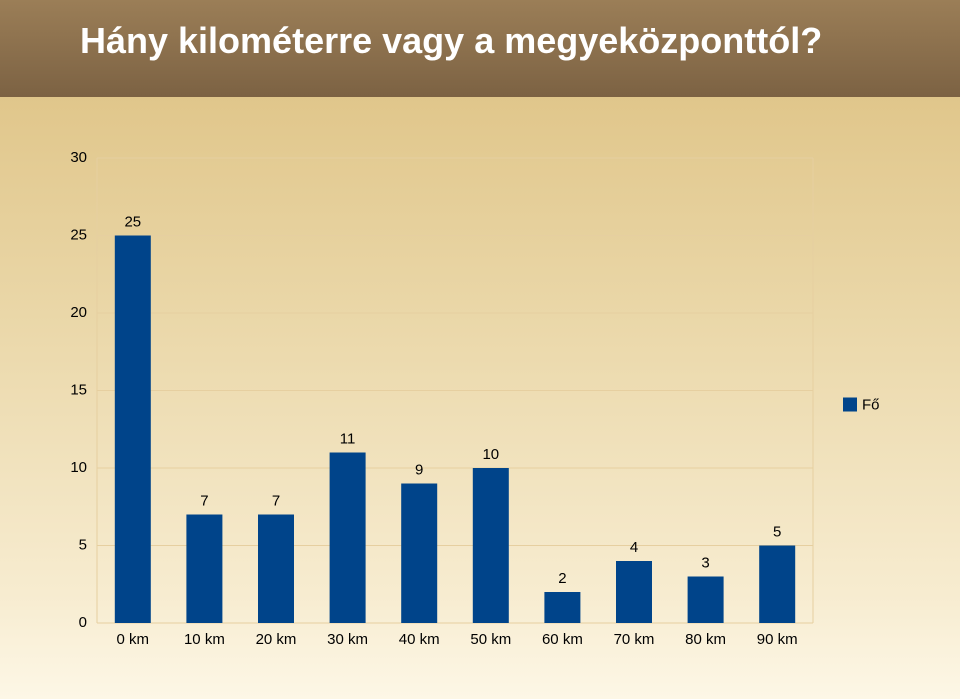 This screenshot has width=960, height=699. Describe the element at coordinates (562, 578) in the screenshot. I see `data-label: 2` at that location.